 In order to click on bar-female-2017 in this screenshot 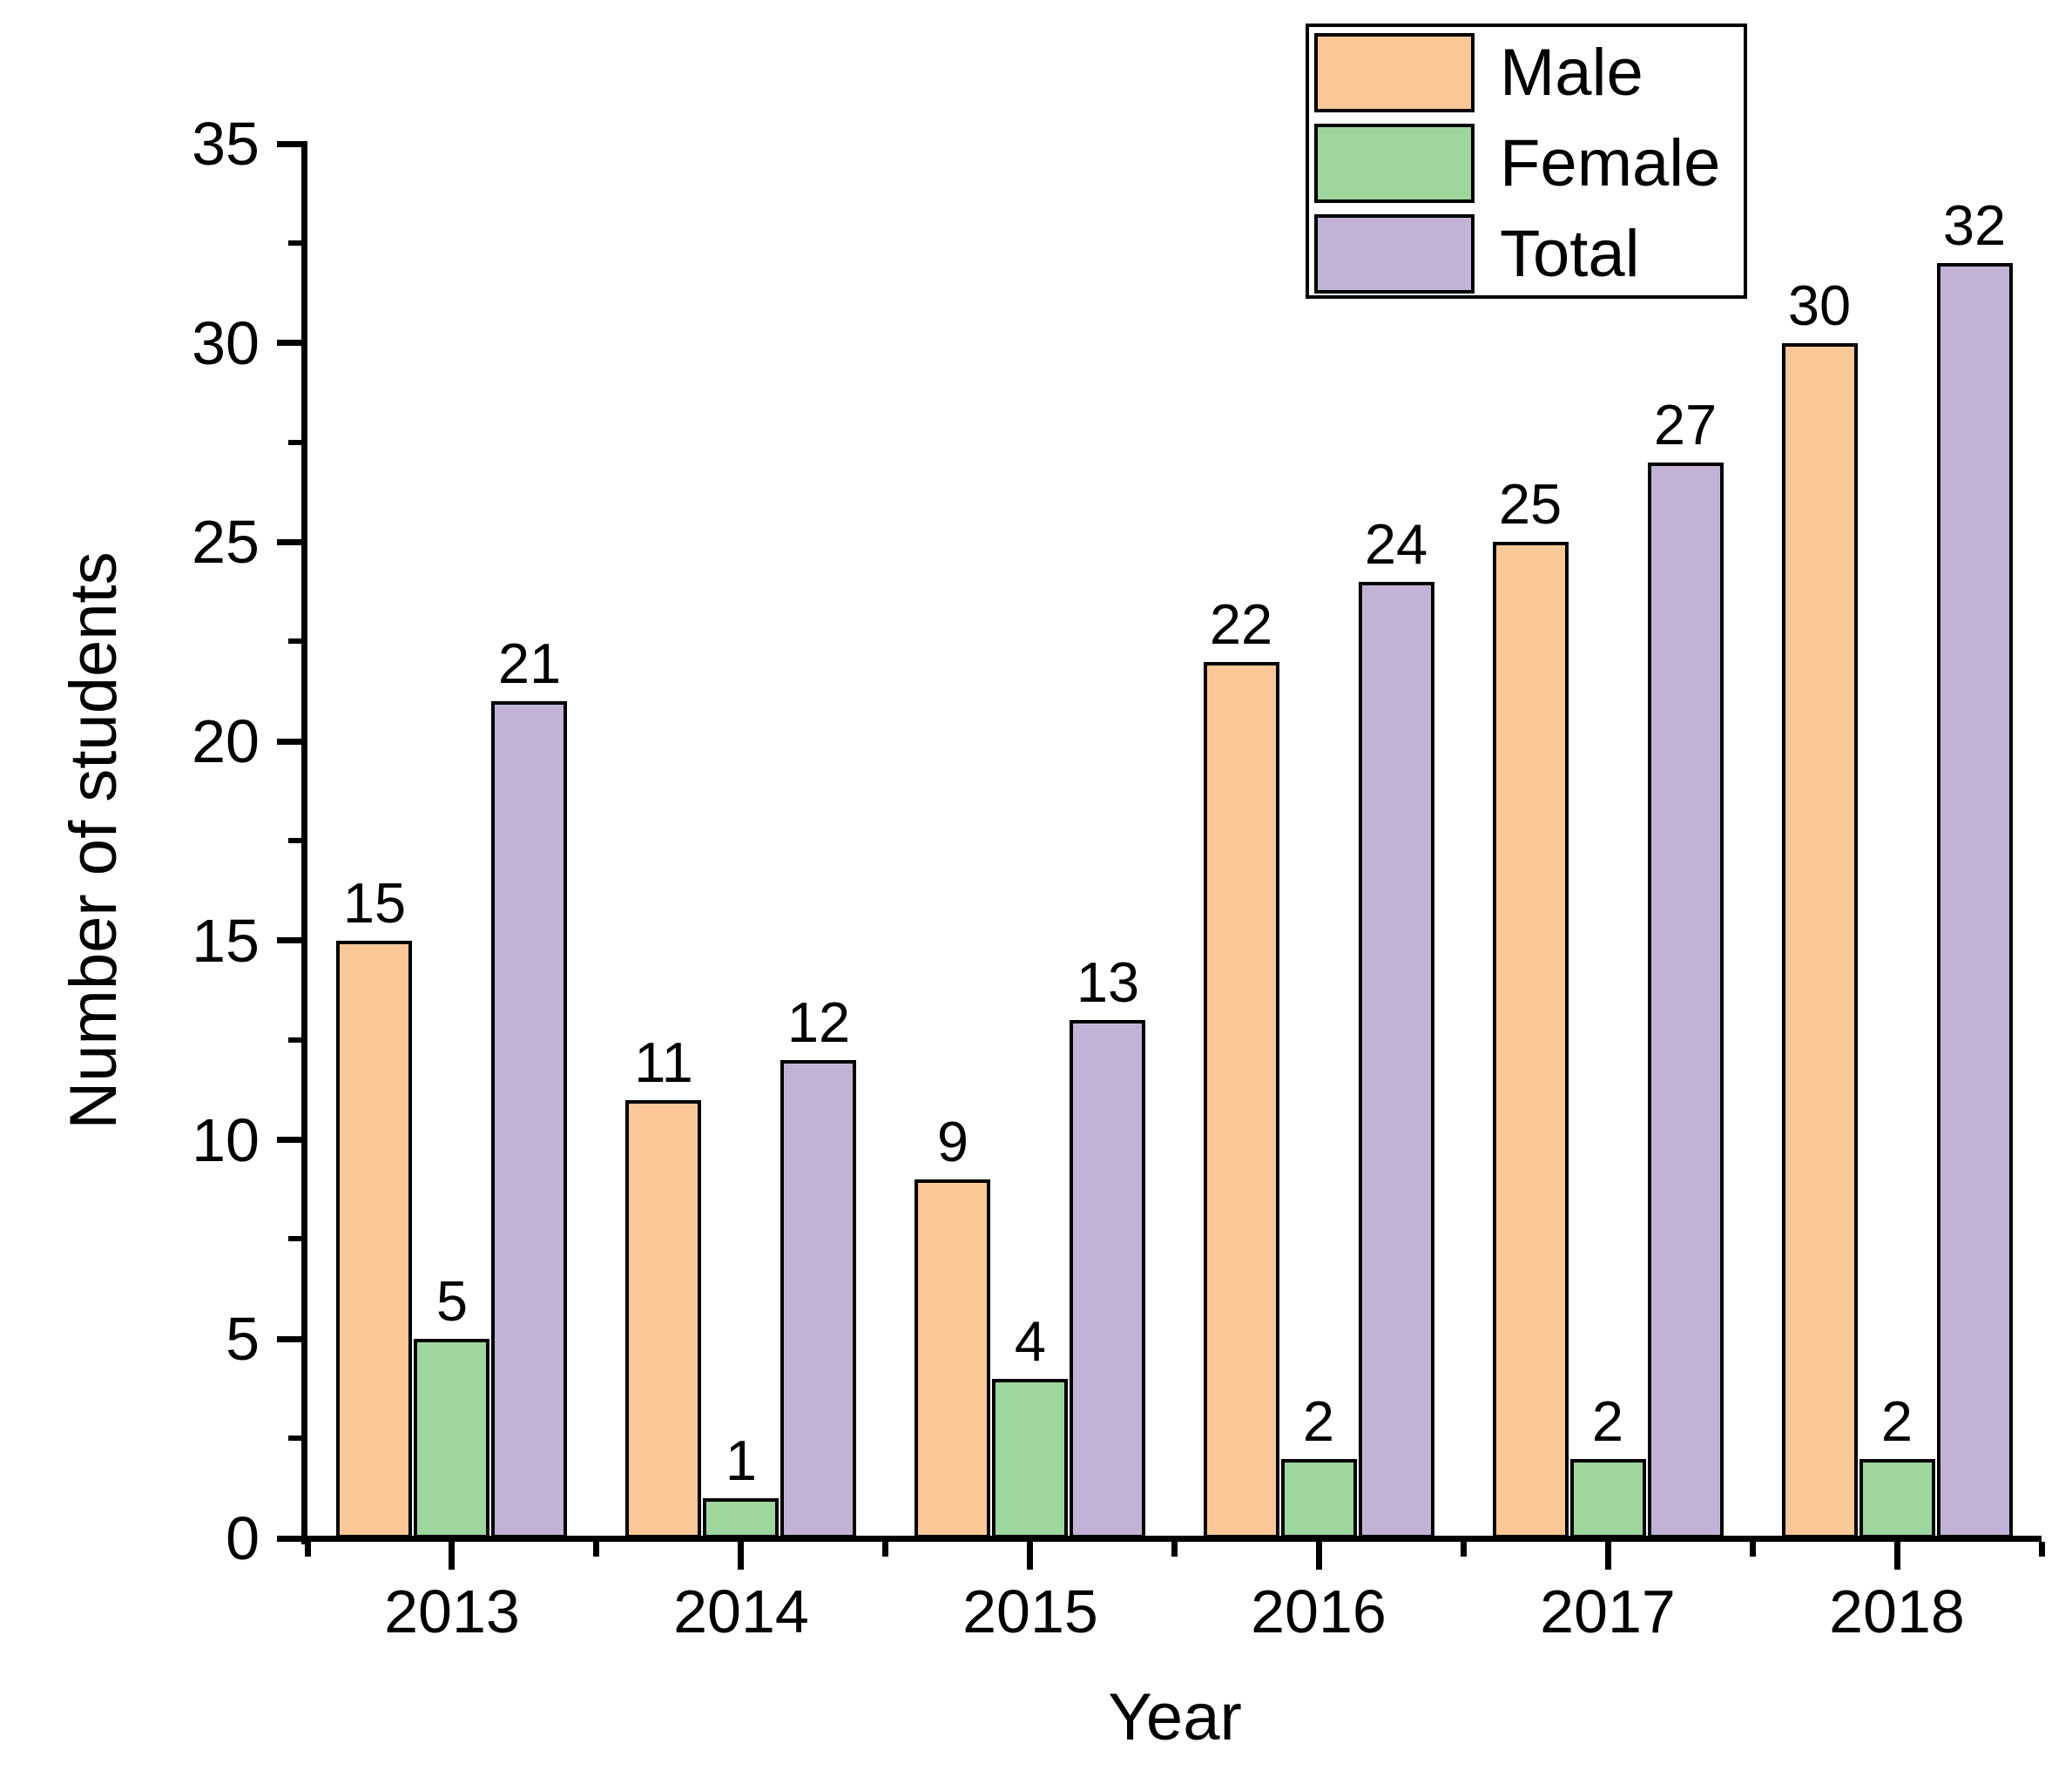, I will do `click(1608, 1498)`.